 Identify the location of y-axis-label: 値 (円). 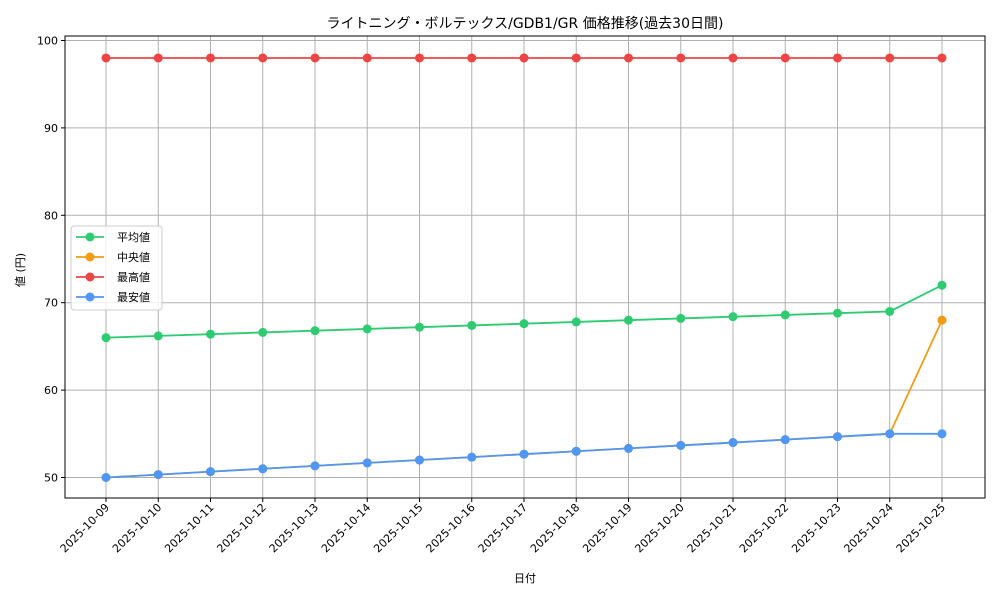
(20, 270).